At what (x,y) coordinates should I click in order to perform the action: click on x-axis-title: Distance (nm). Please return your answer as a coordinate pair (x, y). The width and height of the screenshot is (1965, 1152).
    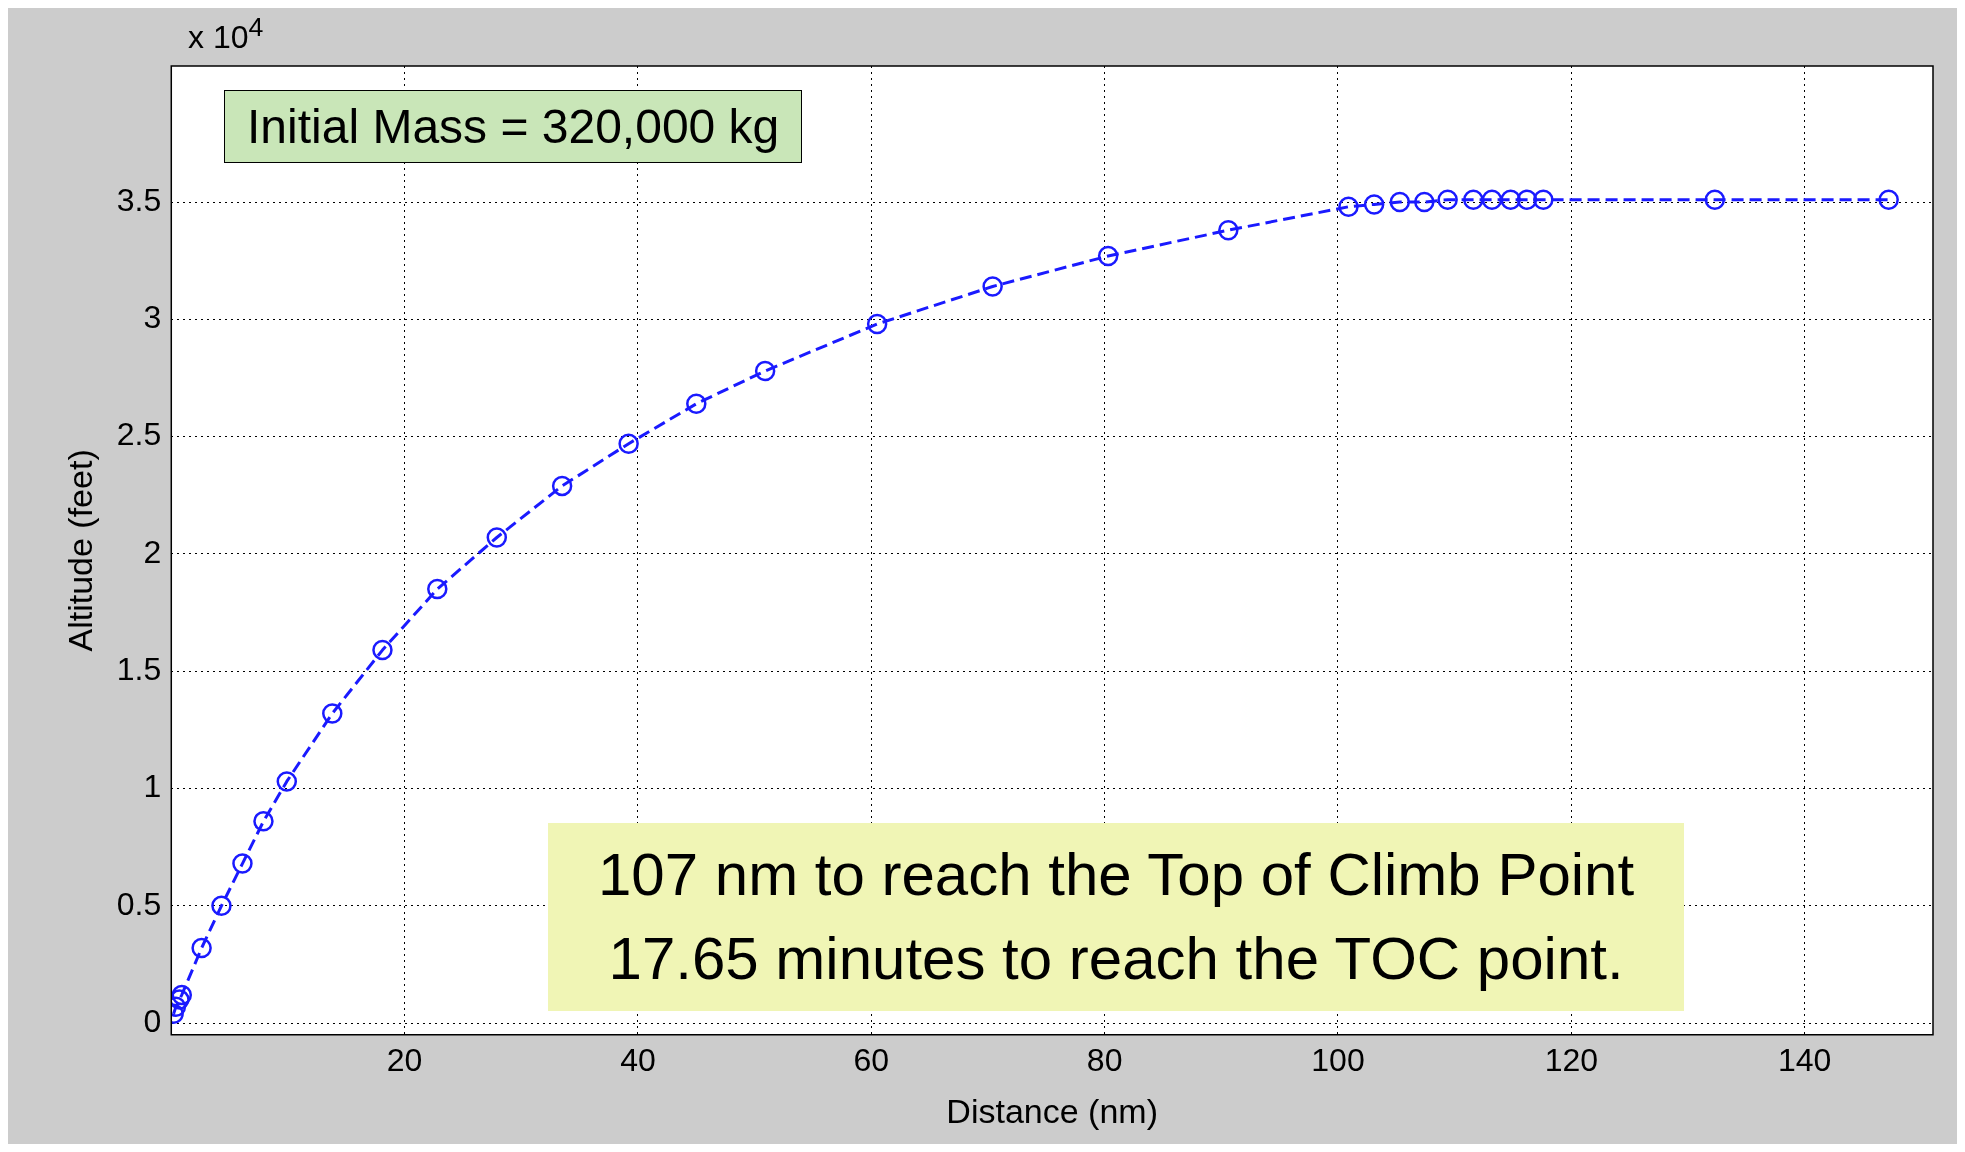
    Looking at the image, I should click on (1052, 1110).